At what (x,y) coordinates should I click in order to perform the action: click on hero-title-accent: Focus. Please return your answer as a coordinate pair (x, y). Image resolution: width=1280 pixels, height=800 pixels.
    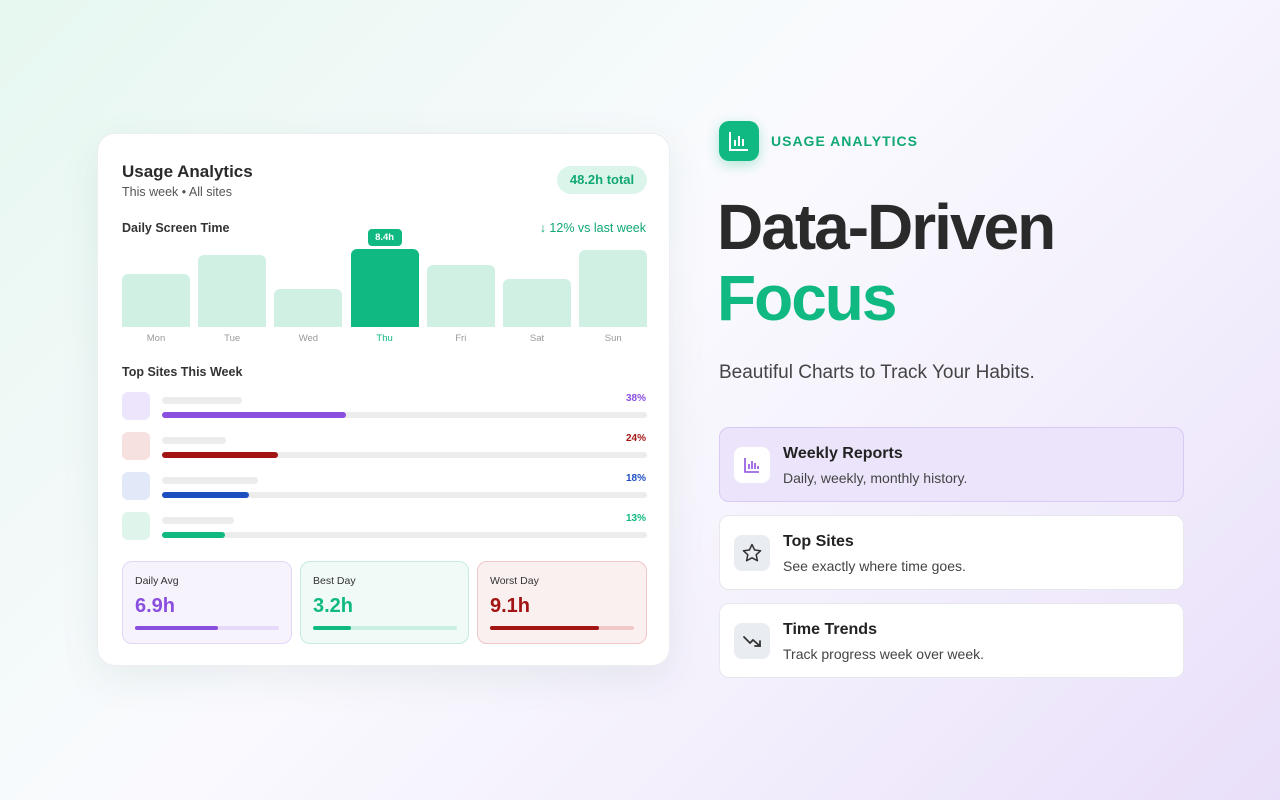
    Looking at the image, I should click on (807, 298).